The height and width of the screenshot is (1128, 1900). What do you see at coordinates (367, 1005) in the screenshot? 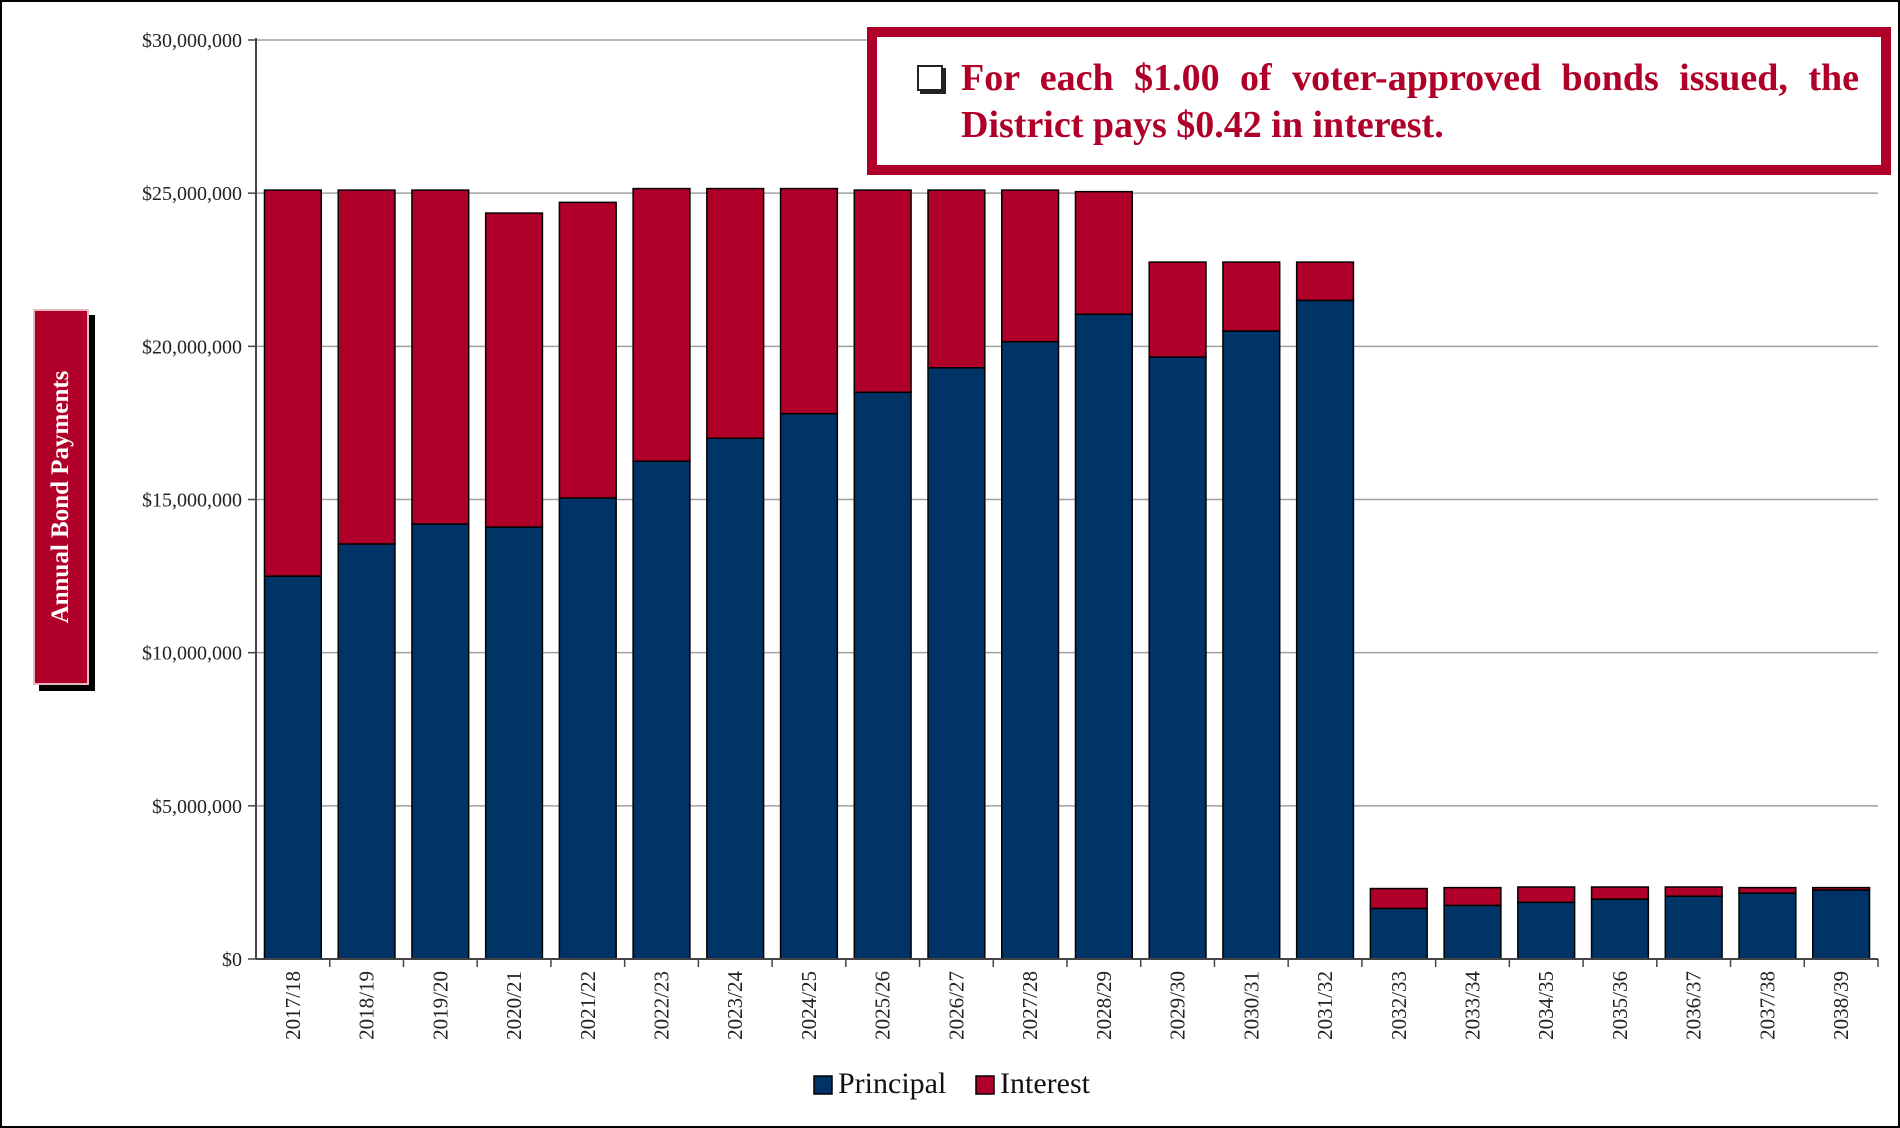
I see `x-tick-label: 2018/19` at bounding box center [367, 1005].